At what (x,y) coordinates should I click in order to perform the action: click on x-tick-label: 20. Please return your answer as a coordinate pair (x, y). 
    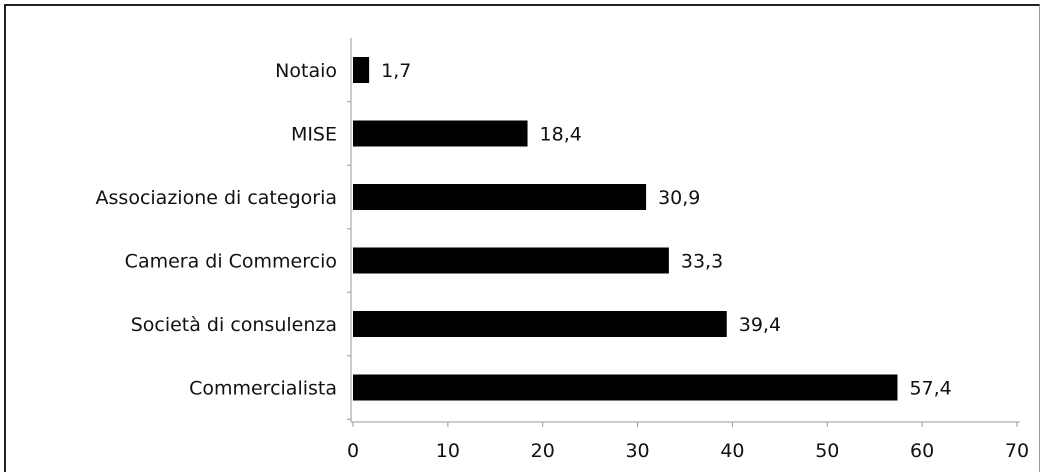
    Looking at the image, I should click on (543, 451).